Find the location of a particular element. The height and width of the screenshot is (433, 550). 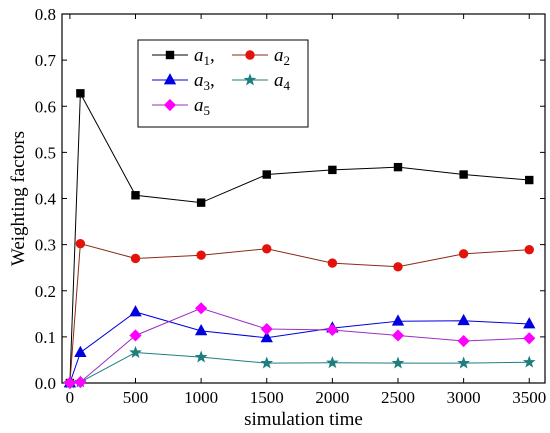

x-axis-title: simulation time is located at coordinates (303, 419).